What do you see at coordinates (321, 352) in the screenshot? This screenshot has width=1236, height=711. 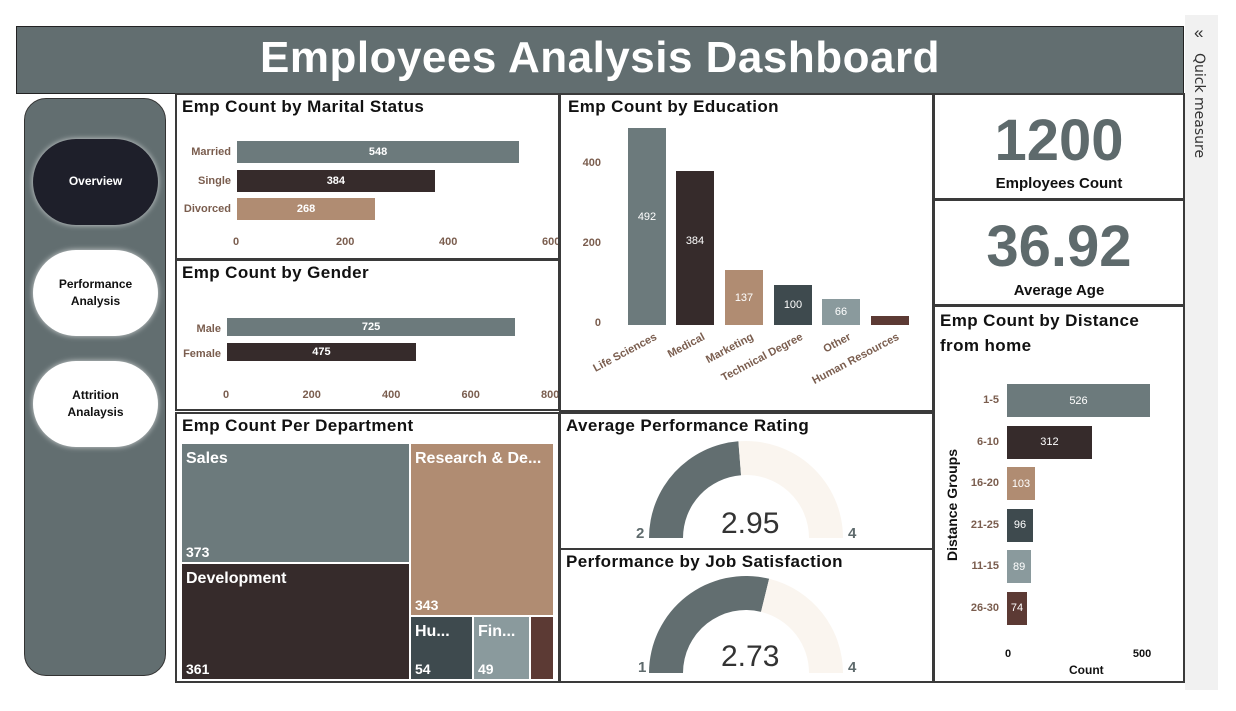 I see `bar: 475` at bounding box center [321, 352].